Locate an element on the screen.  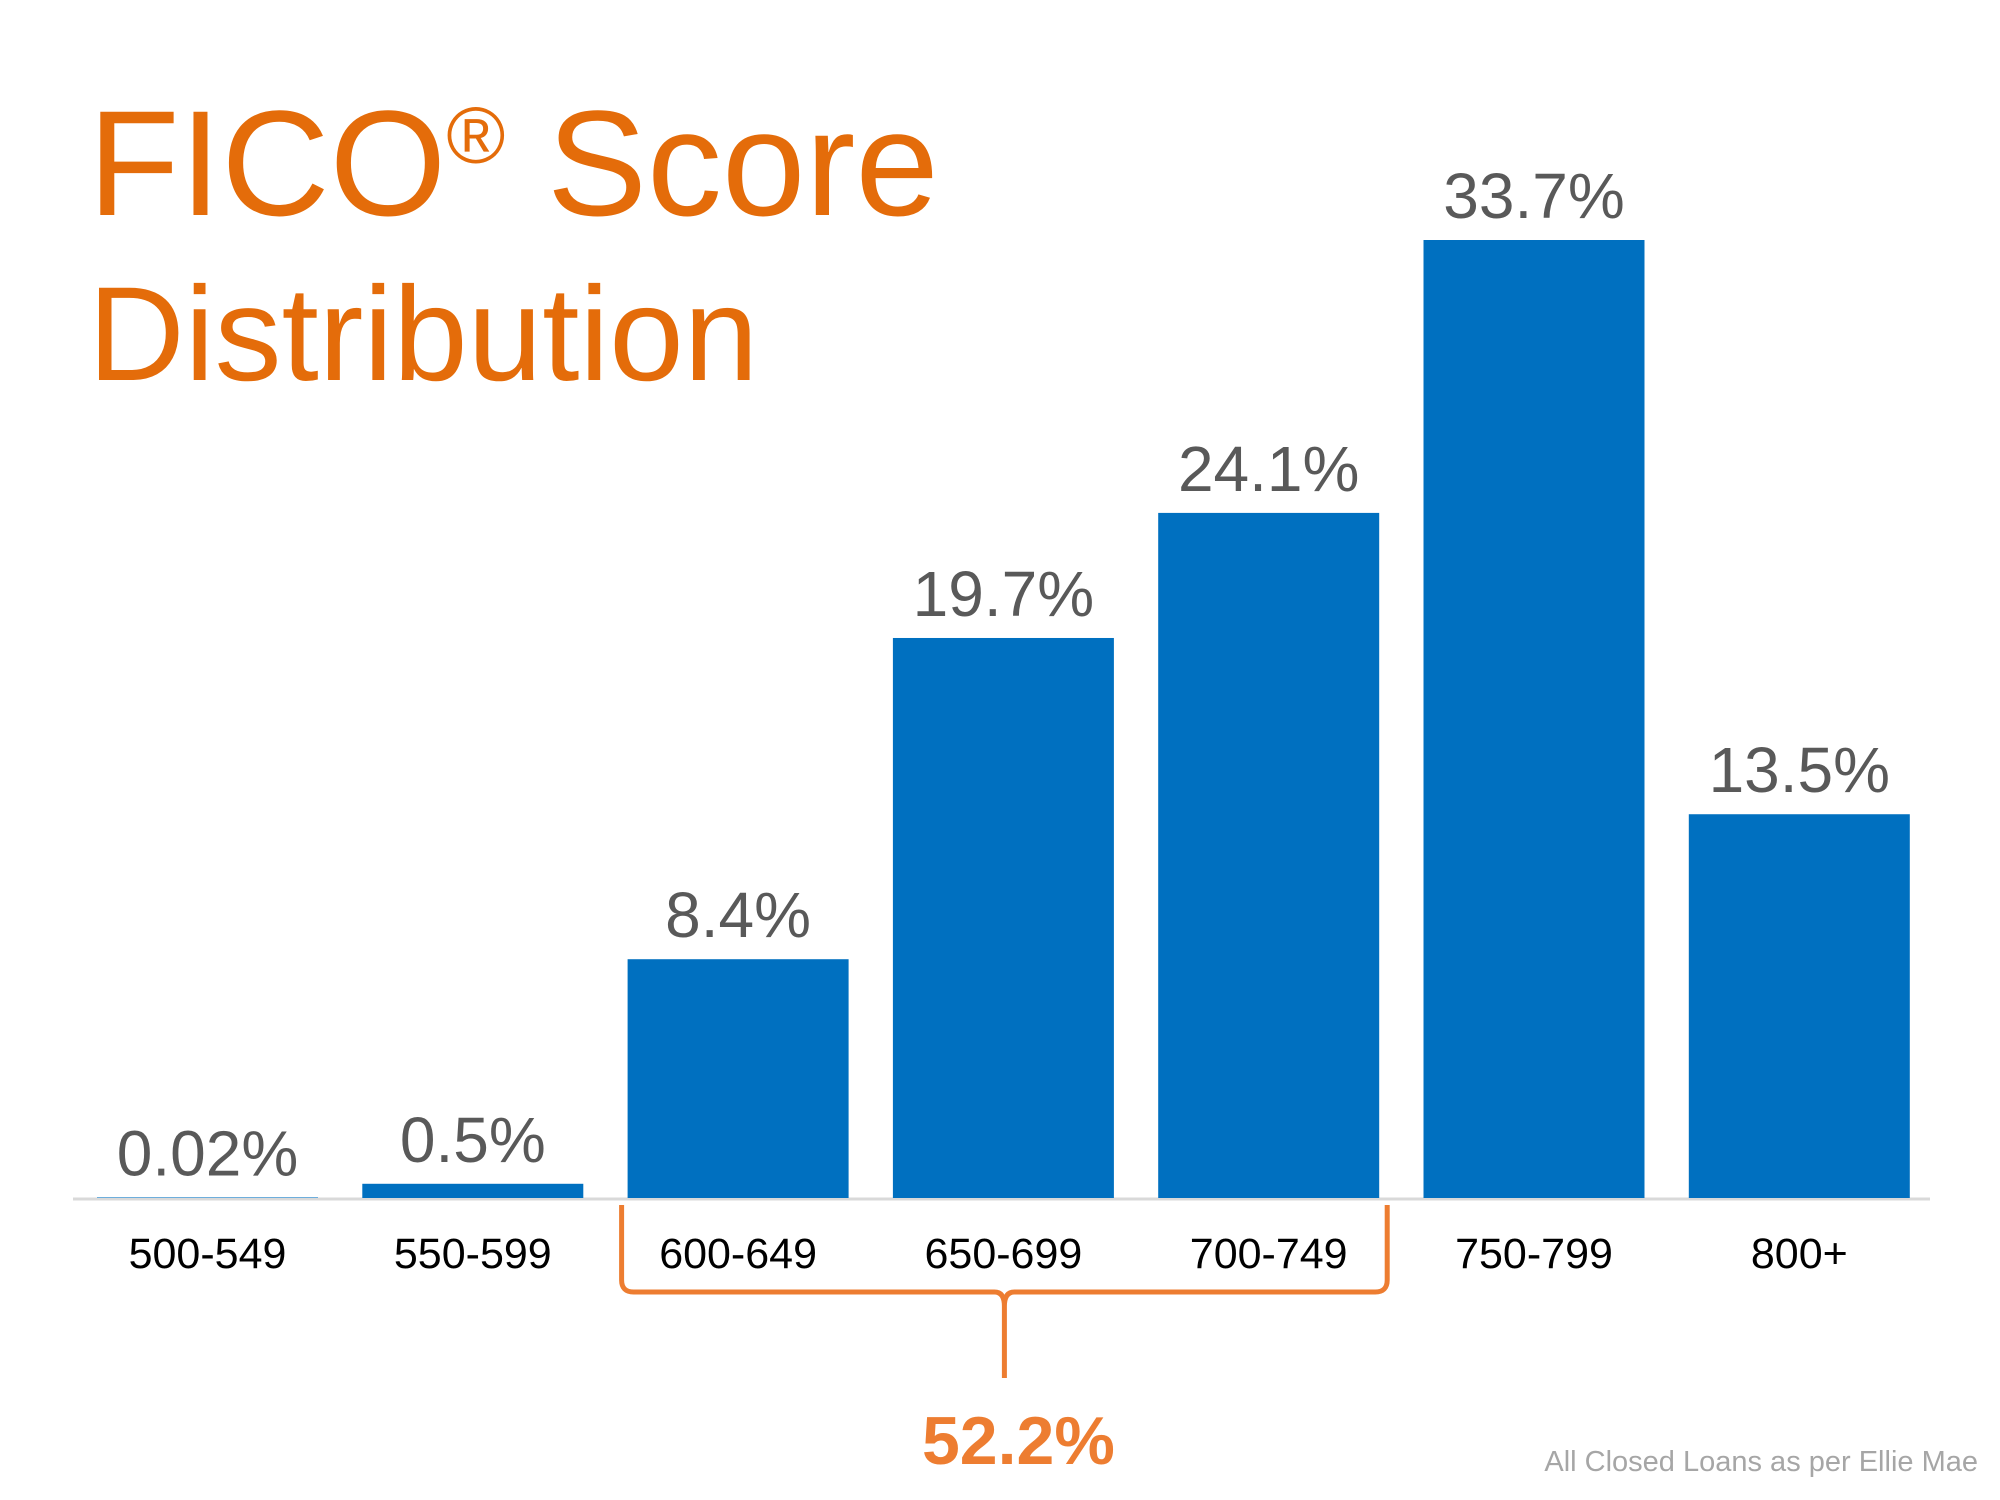
data-label: 0.5% is located at coordinates (473, 1140).